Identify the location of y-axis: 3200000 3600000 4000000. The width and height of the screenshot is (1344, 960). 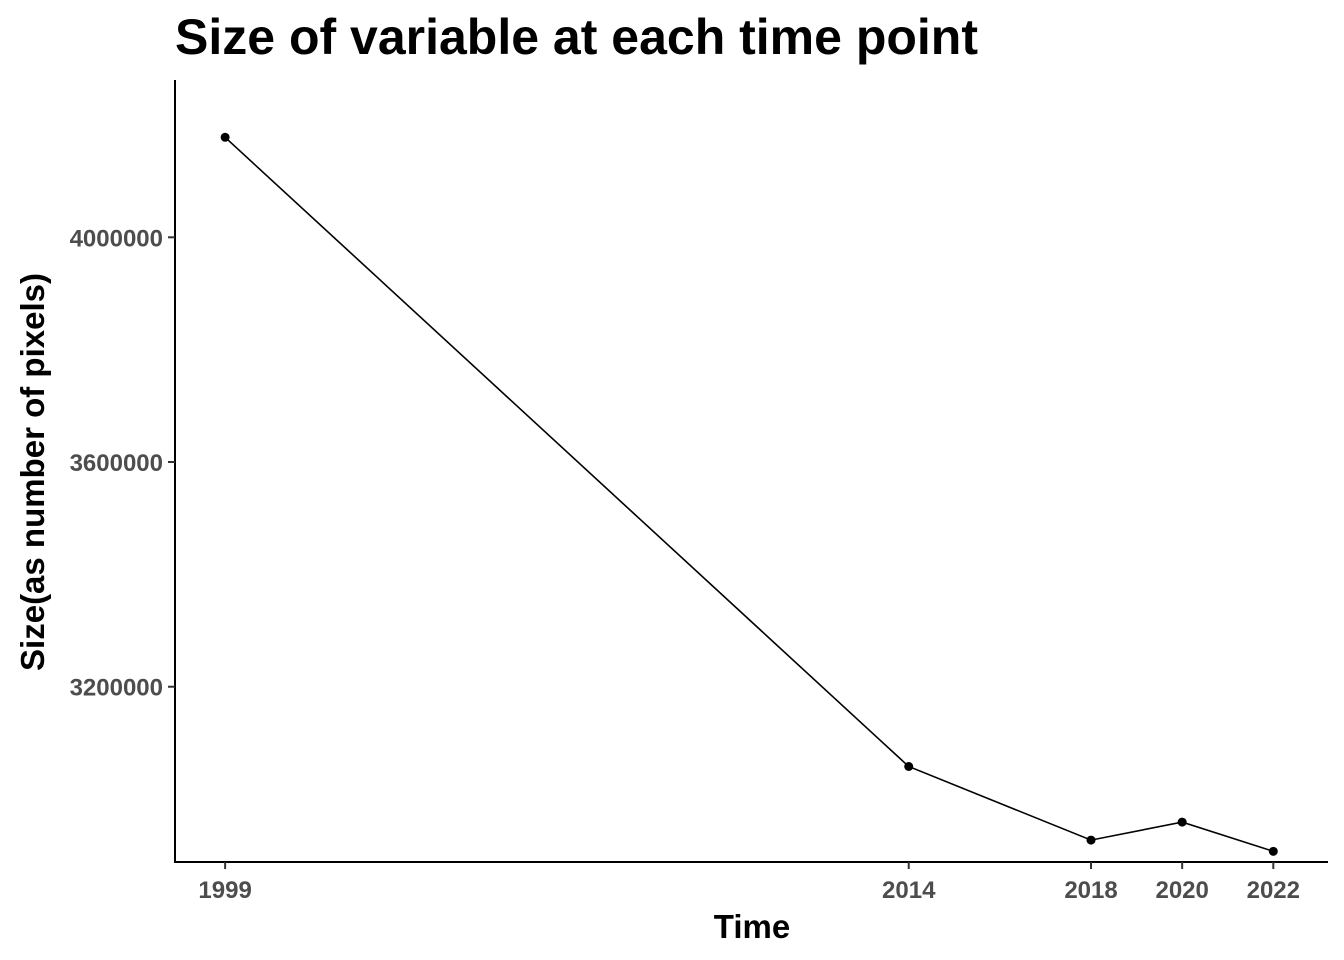
(123, 471).